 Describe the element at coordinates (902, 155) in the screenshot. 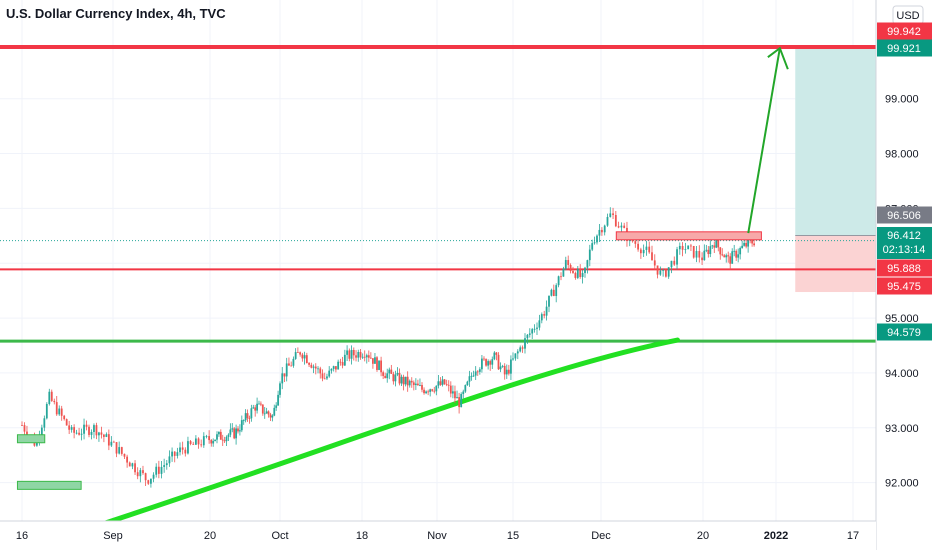

I see `price-tick-label: 98.000` at that location.